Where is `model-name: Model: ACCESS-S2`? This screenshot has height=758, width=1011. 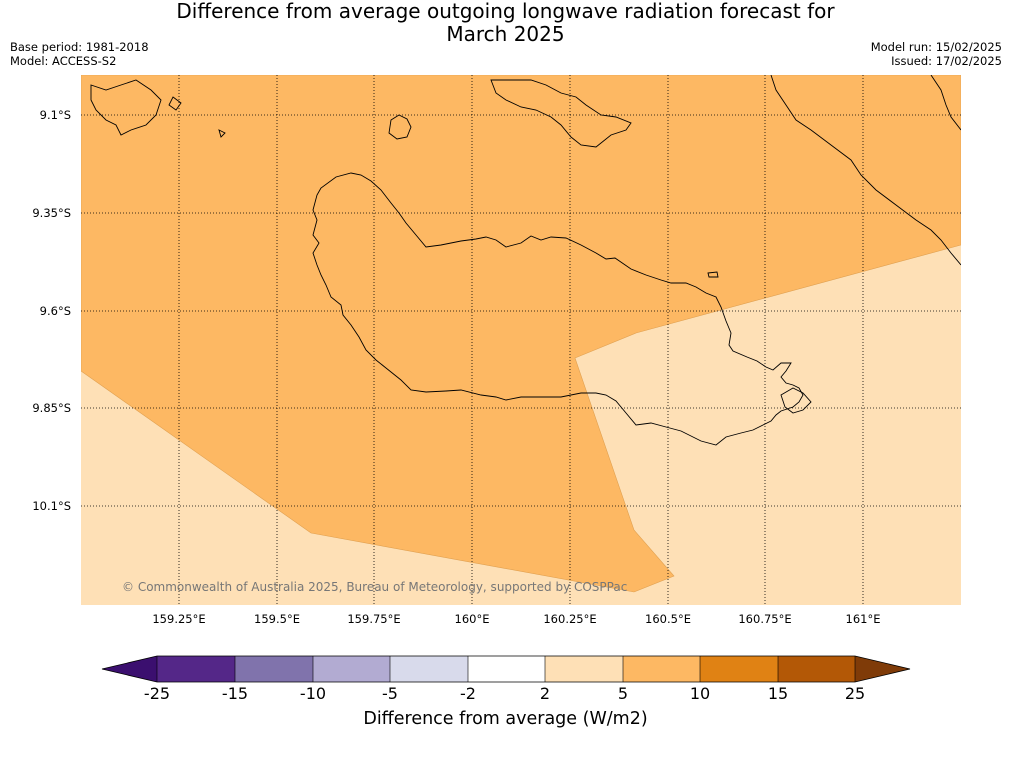
model-name: Model: ACCESS-S2 is located at coordinates (63, 61).